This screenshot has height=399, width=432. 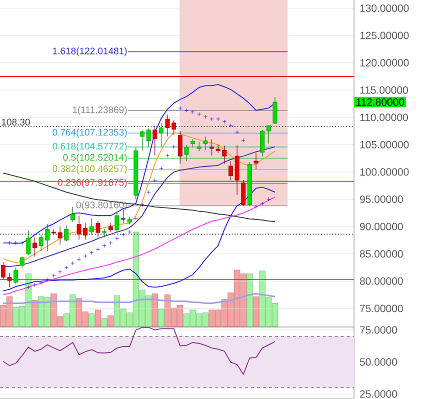 What do you see at coordinates (379, 330) in the screenshot?
I see `y-tick-label: 75.0000` at bounding box center [379, 330].